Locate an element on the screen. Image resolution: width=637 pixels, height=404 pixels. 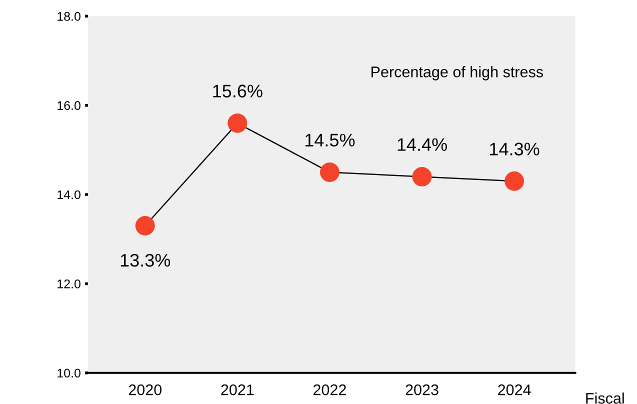
x-tick-label: 2022 is located at coordinates (329, 390).